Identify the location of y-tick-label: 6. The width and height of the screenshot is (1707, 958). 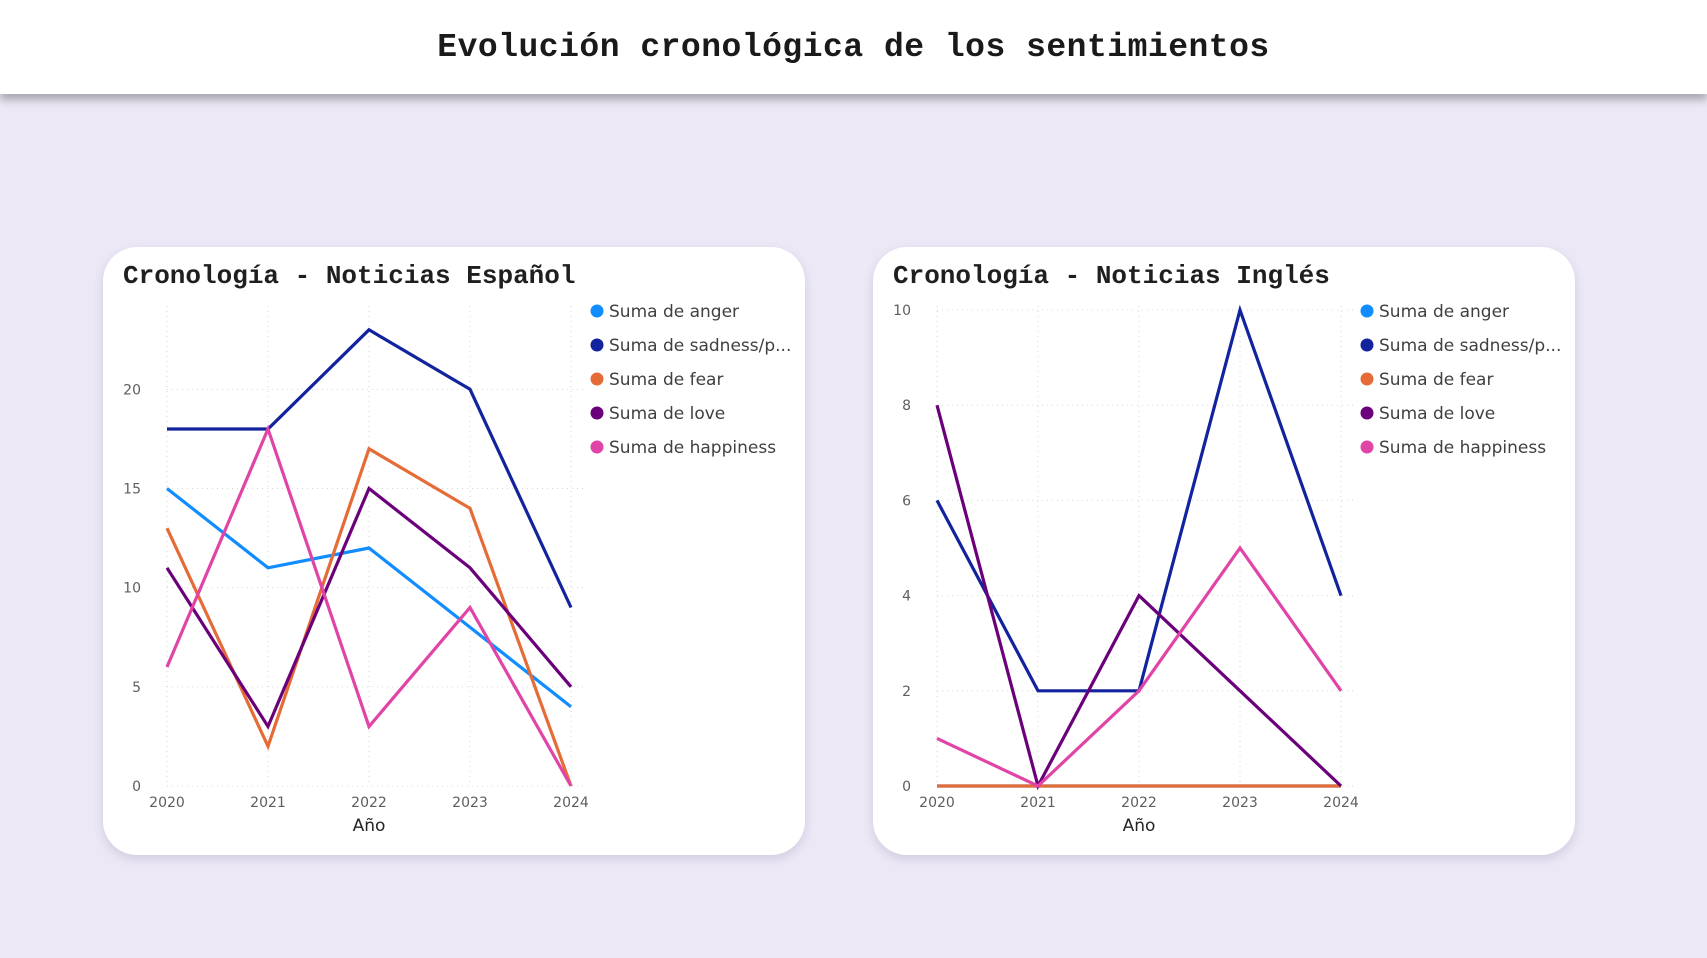
(906, 501).